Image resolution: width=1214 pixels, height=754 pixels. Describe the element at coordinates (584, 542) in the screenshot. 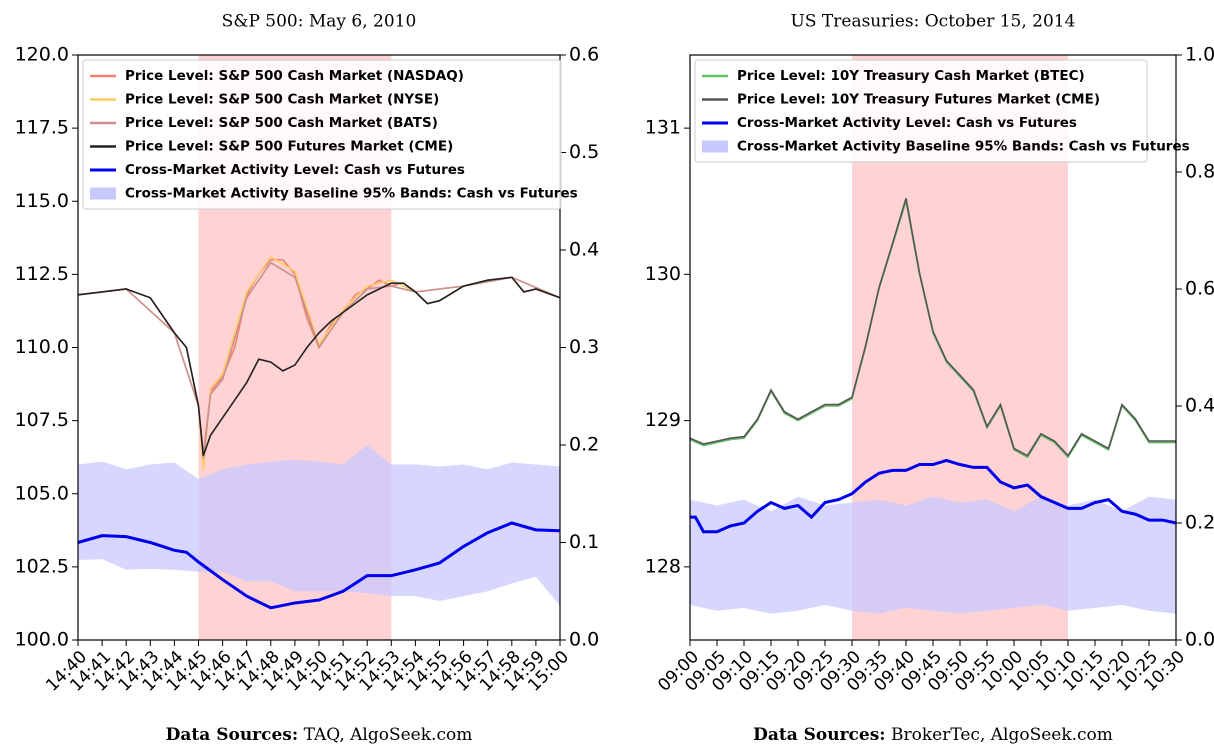

I see `y2-tick-label: 0.1` at that location.